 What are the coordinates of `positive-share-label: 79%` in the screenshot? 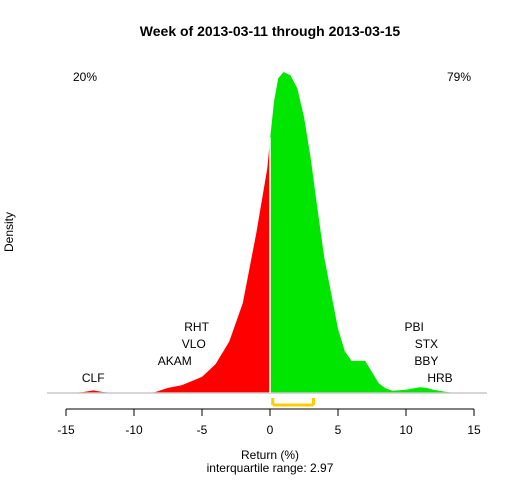 It's located at (459, 77).